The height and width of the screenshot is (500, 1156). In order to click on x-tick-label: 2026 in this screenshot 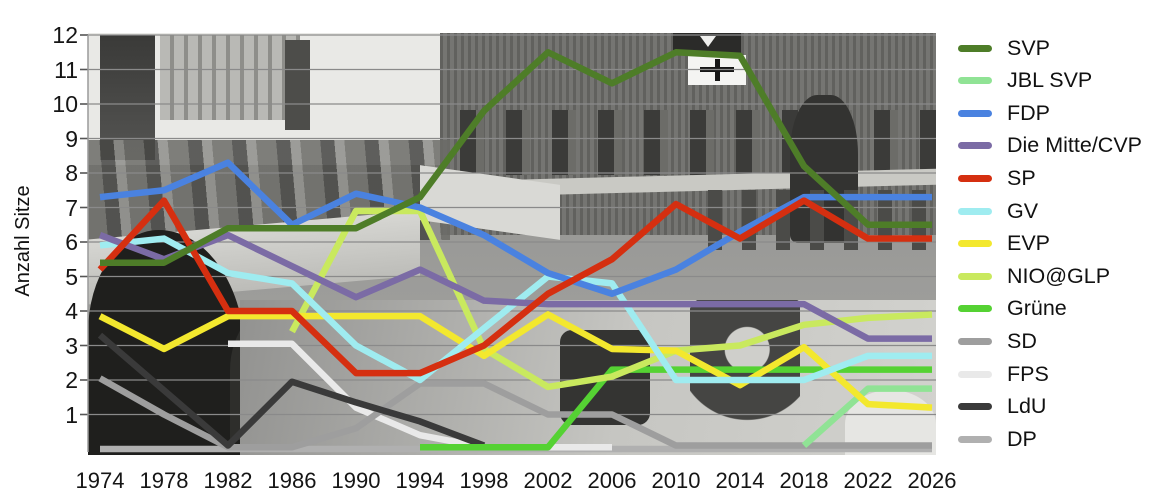, I will do `click(932, 480)`.